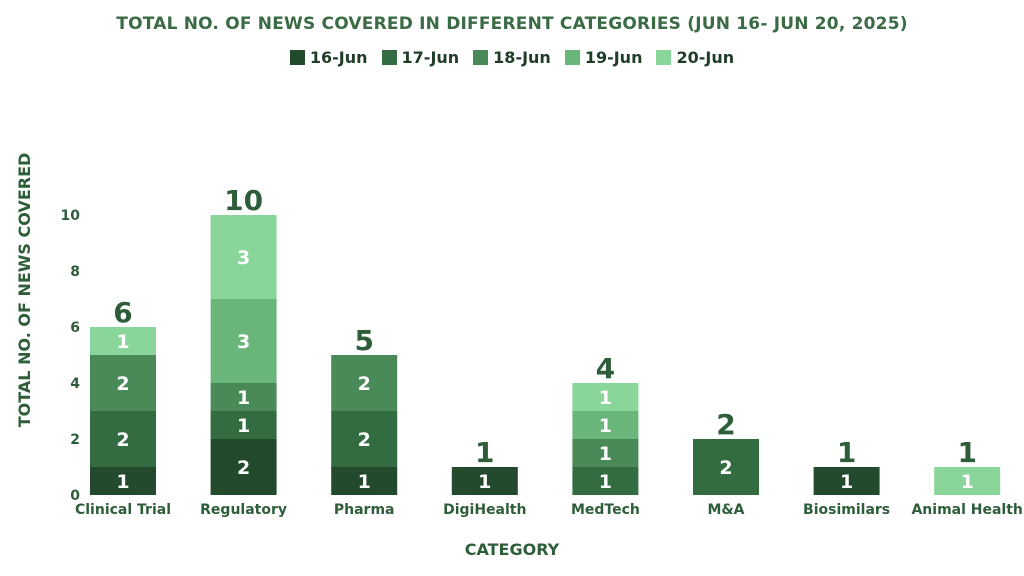  I want to click on bar-total-label: 10, so click(243, 200).